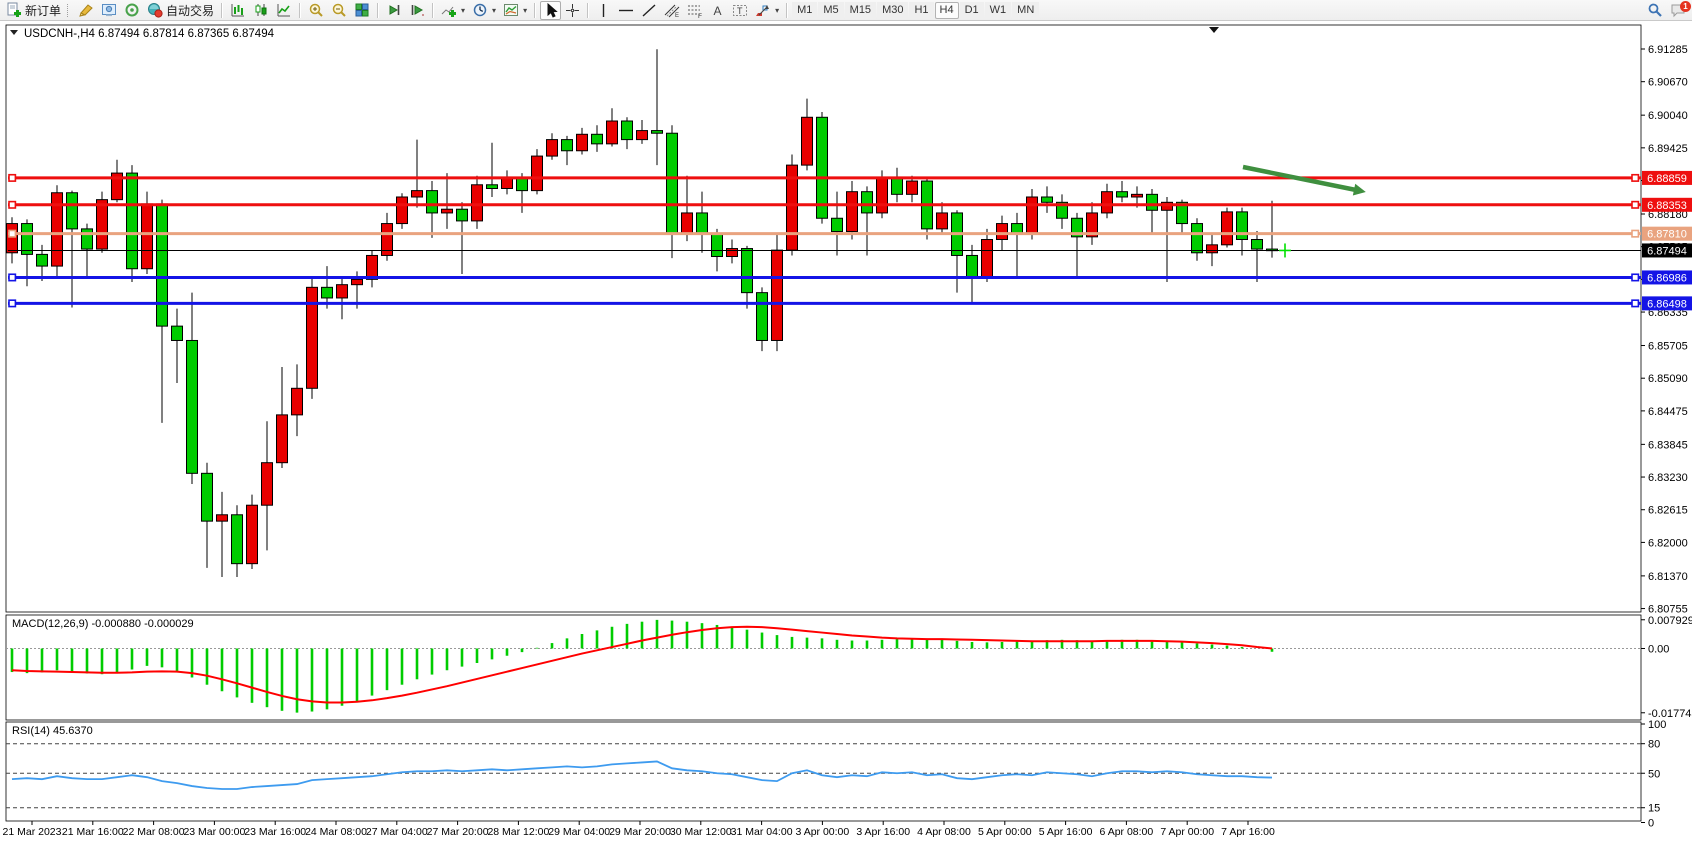  I want to click on crosshair-tool-button, so click(572, 10).